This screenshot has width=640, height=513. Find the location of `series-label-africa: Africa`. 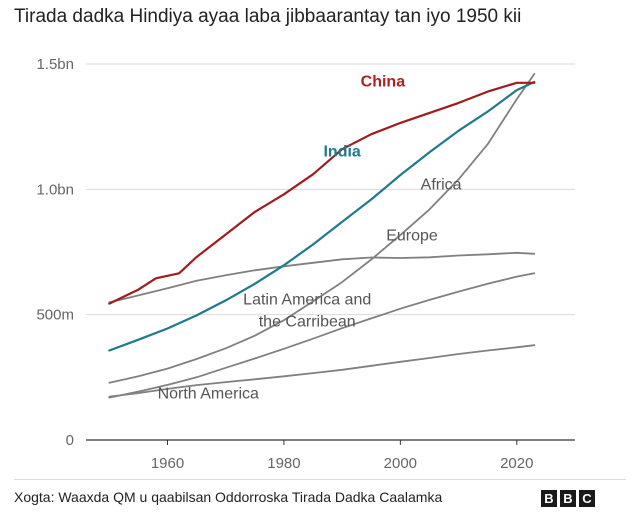

series-label-africa: Africa is located at coordinates (441, 184).